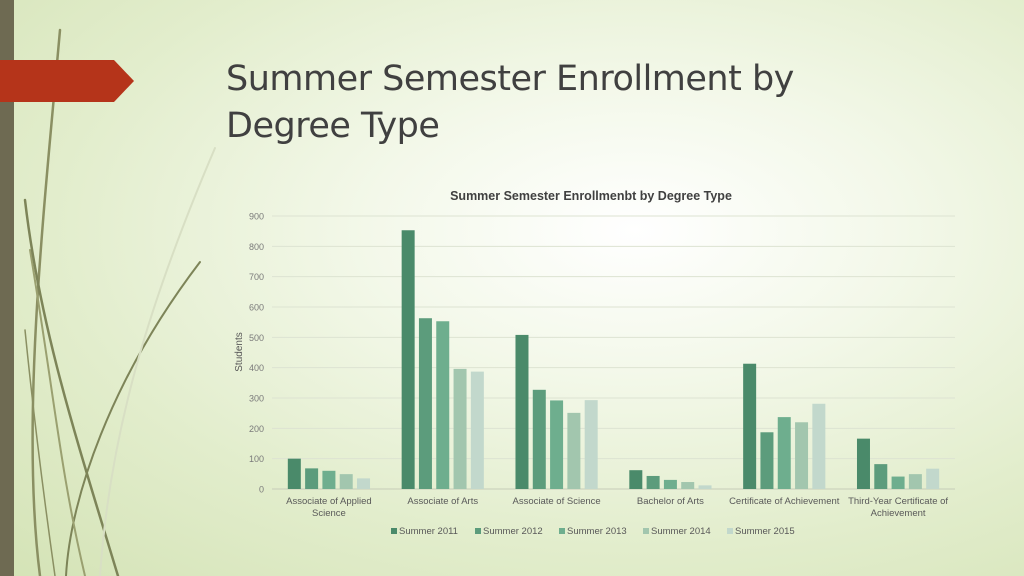 The image size is (1024, 576). I want to click on legend-entry: Summer 2011, so click(428, 531).